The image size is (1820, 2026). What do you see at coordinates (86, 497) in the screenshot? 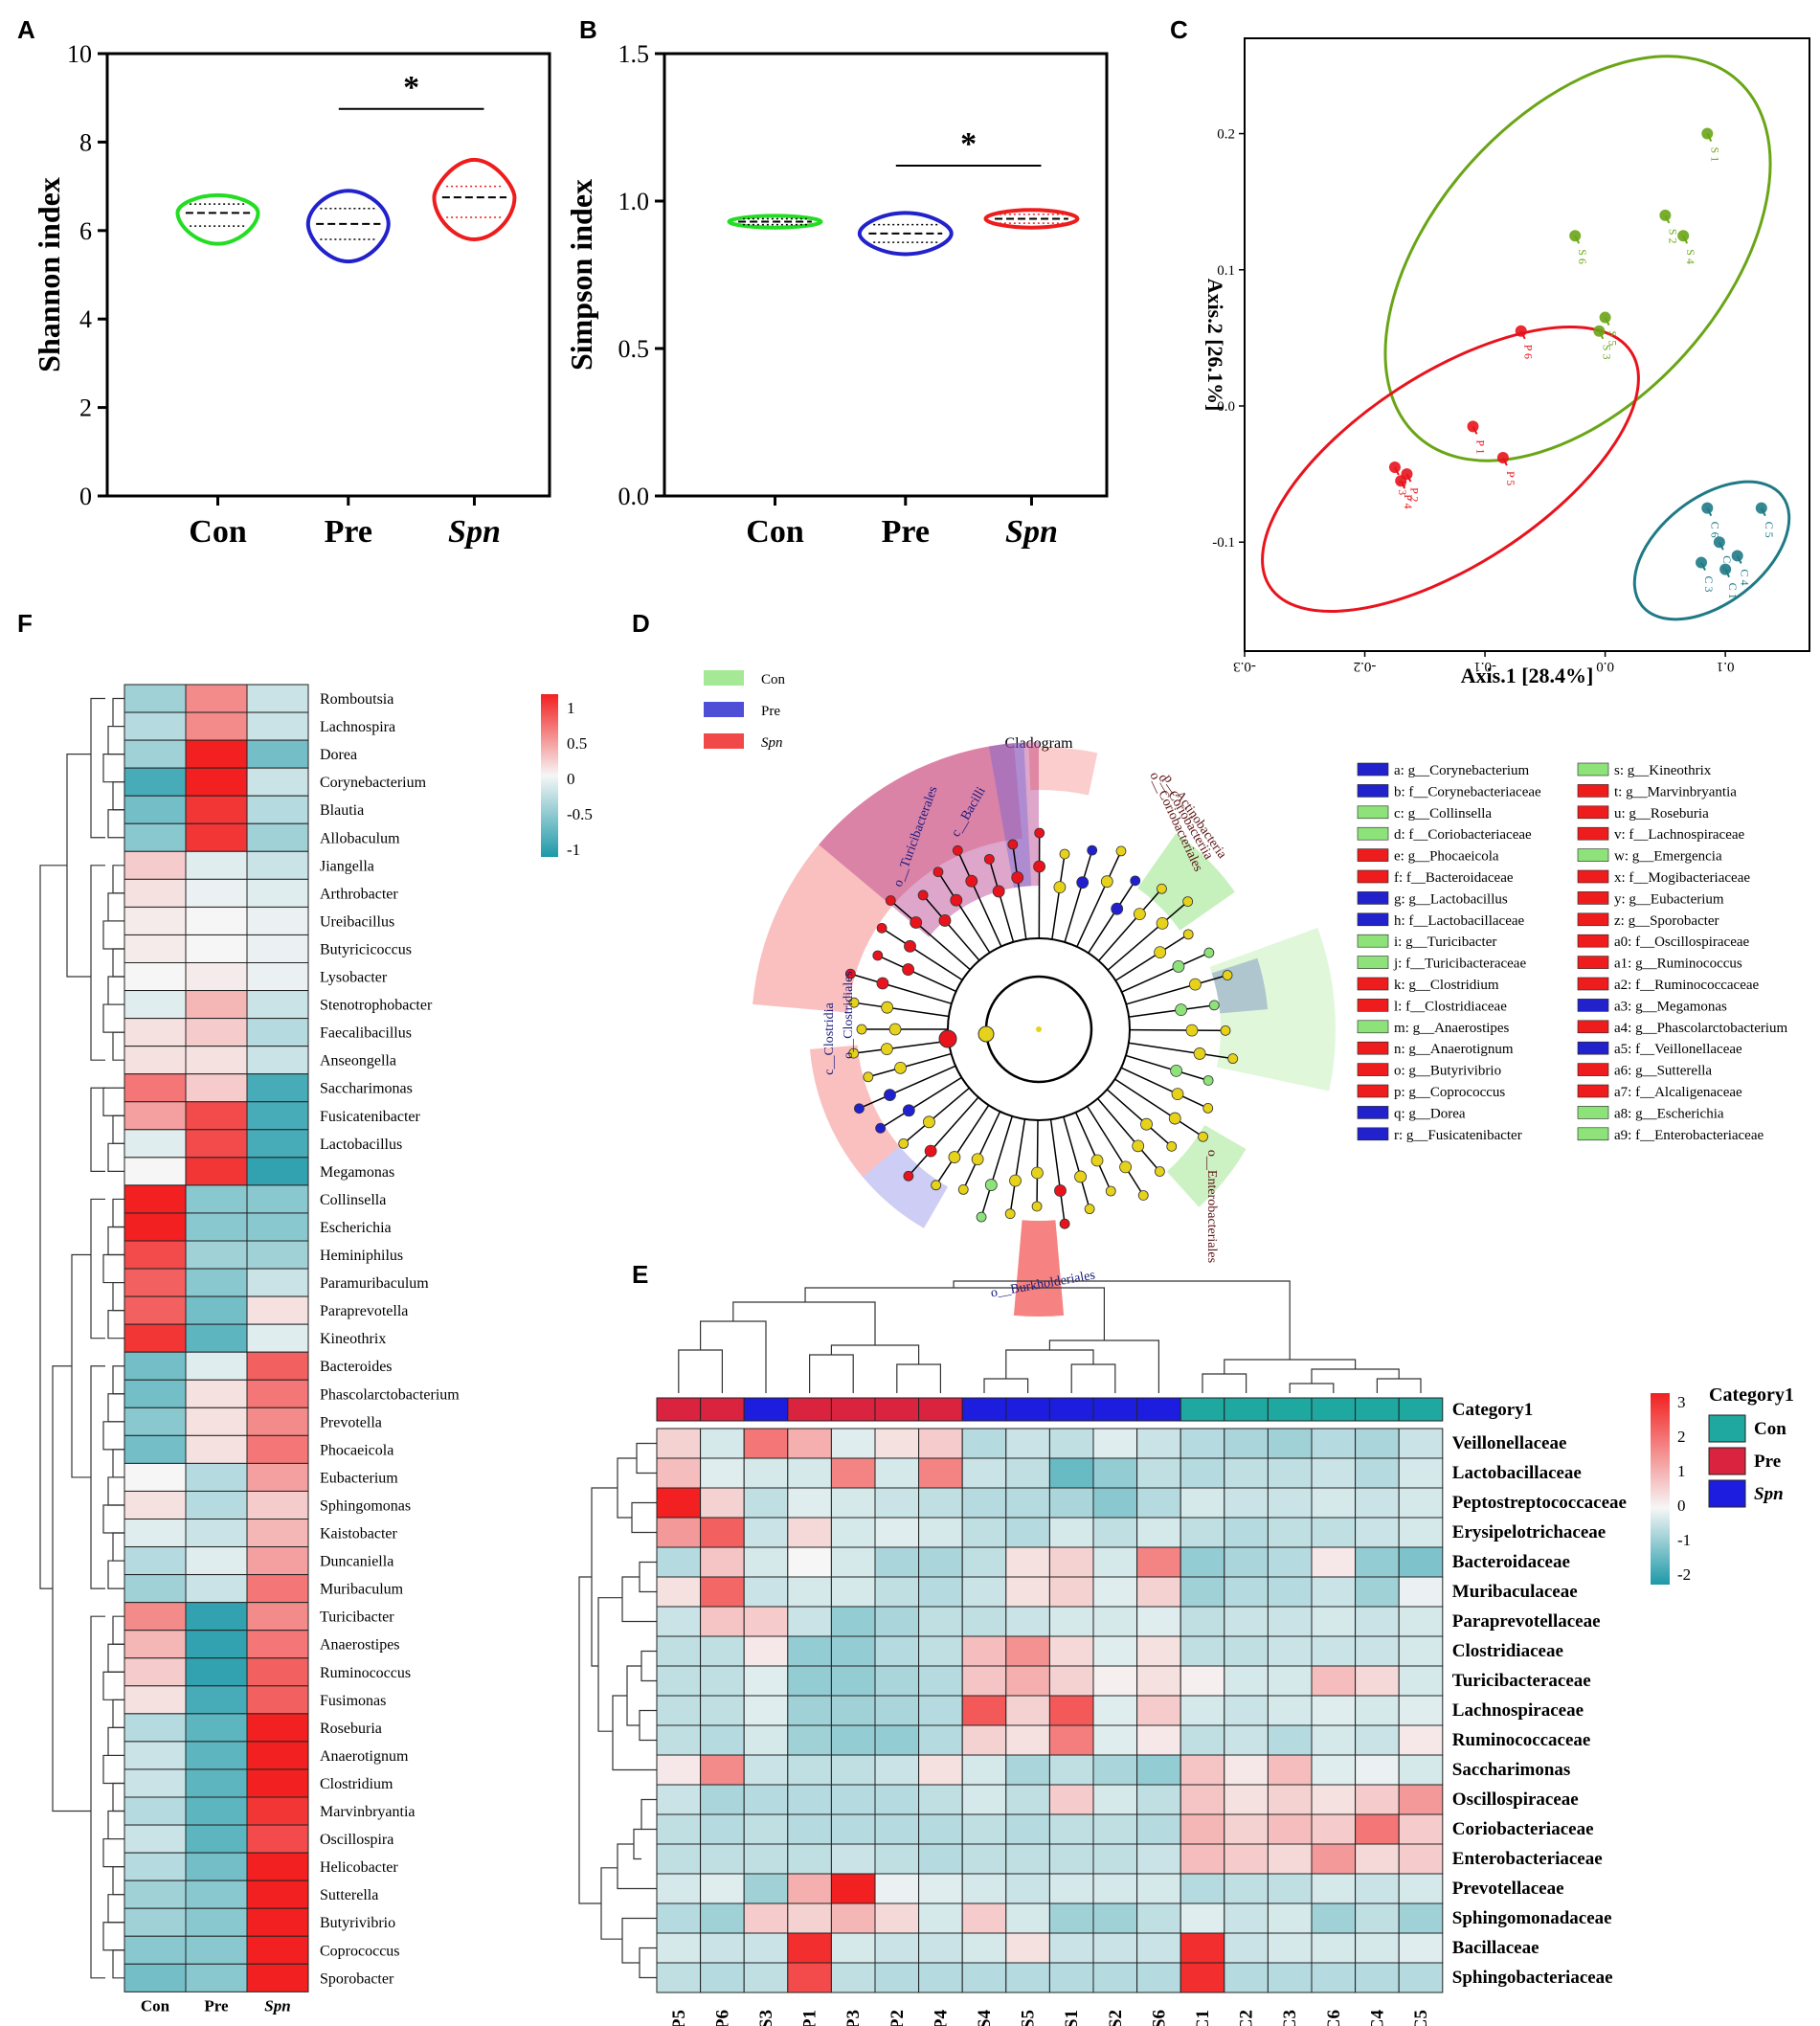
I see `y-tick-label: 0` at bounding box center [86, 497].